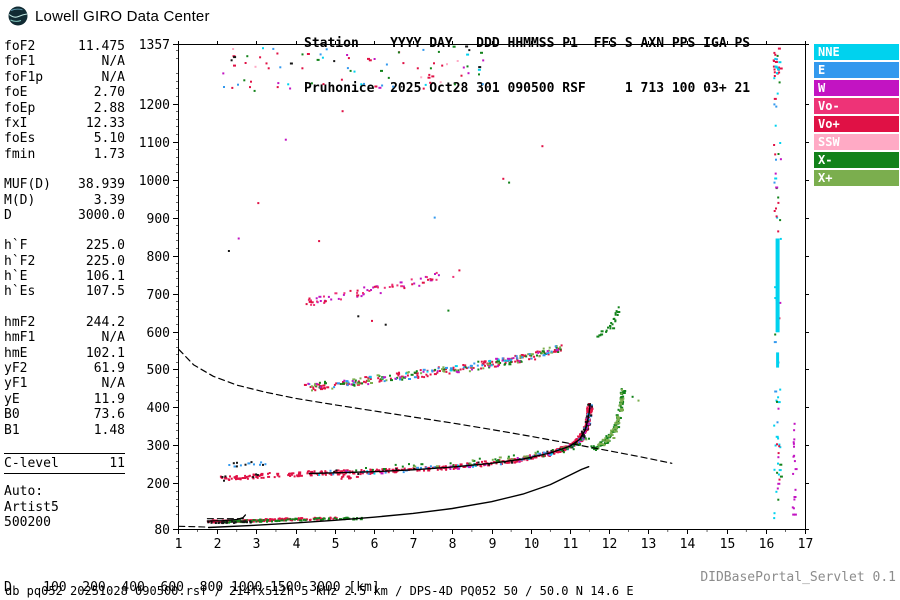  What do you see at coordinates (856, 88) in the screenshot?
I see `legend-item-w: W` at bounding box center [856, 88].